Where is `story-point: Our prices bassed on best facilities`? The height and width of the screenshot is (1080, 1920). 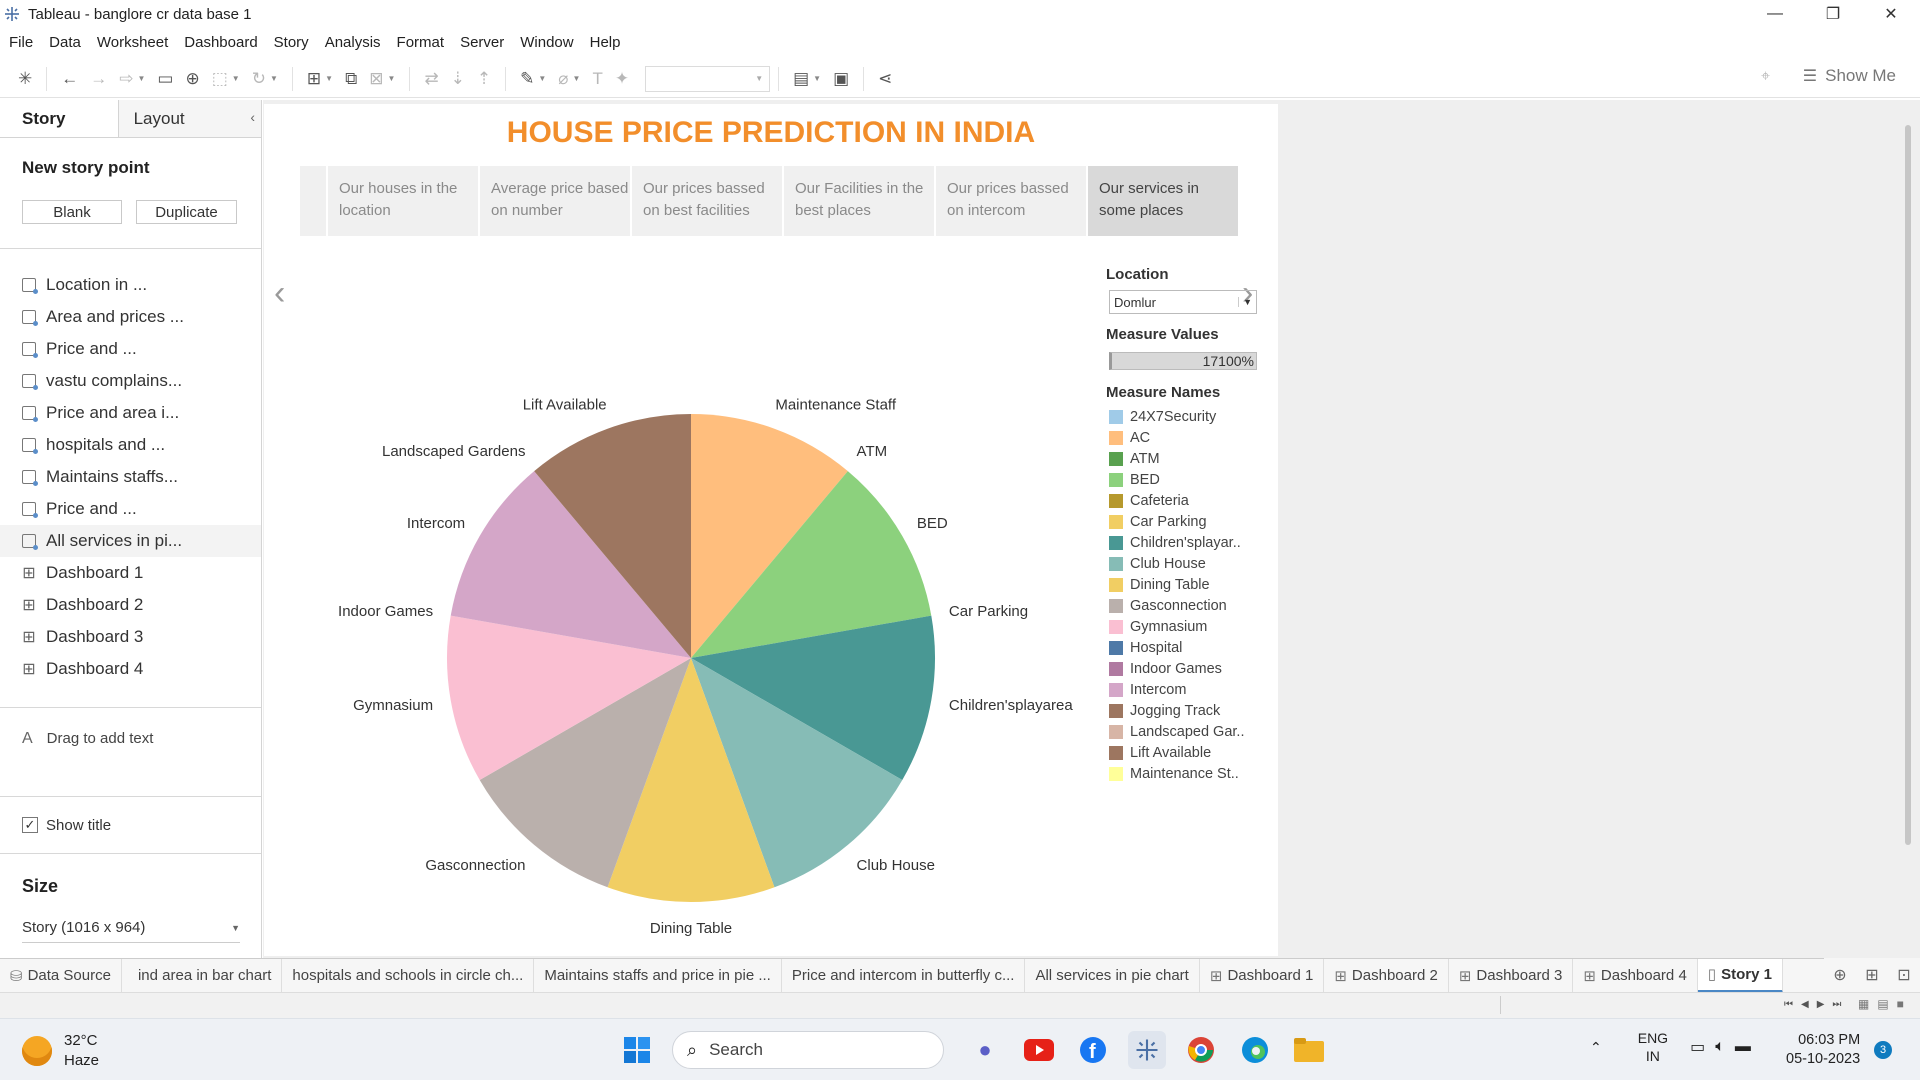 story-point: Our prices bassed on best facilities is located at coordinates (707, 201).